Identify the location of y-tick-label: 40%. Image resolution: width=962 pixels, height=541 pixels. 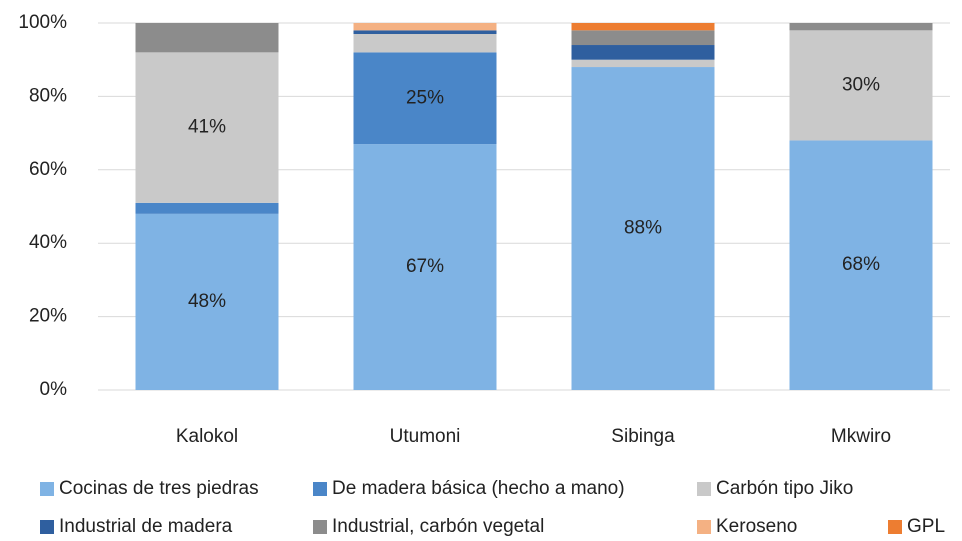
(48, 242).